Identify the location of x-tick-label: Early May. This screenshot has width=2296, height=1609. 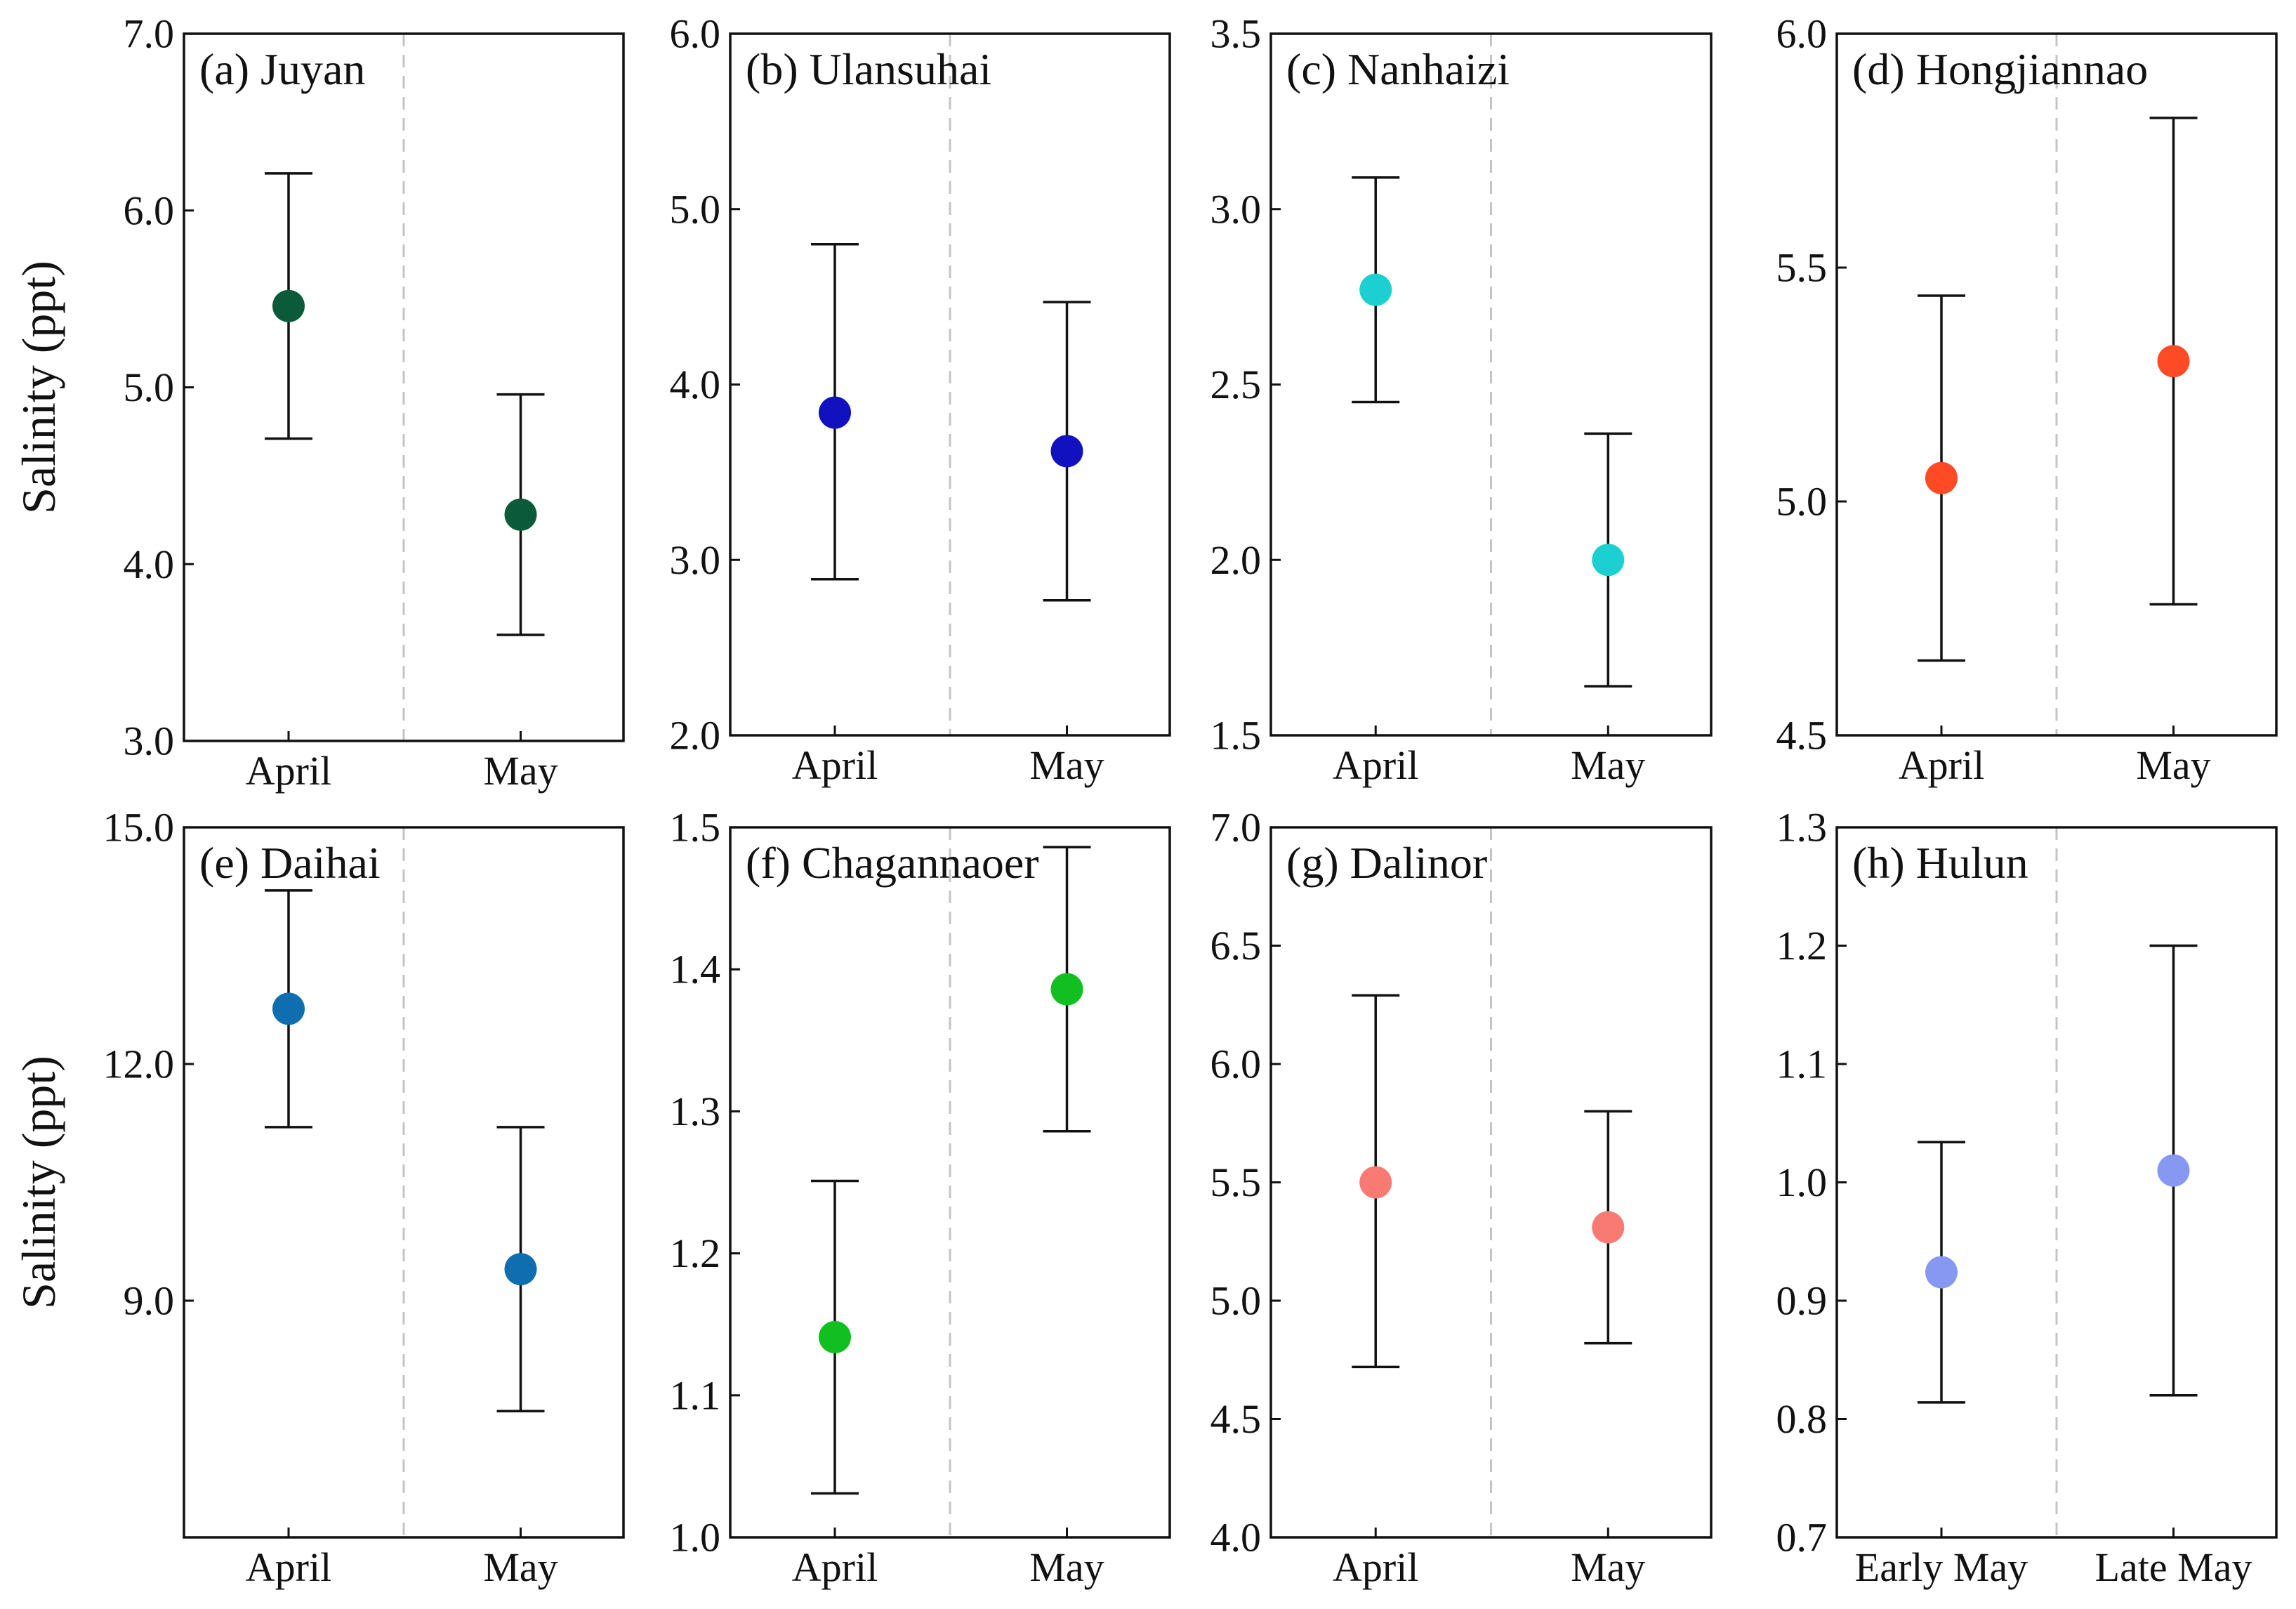
(1941, 1567).